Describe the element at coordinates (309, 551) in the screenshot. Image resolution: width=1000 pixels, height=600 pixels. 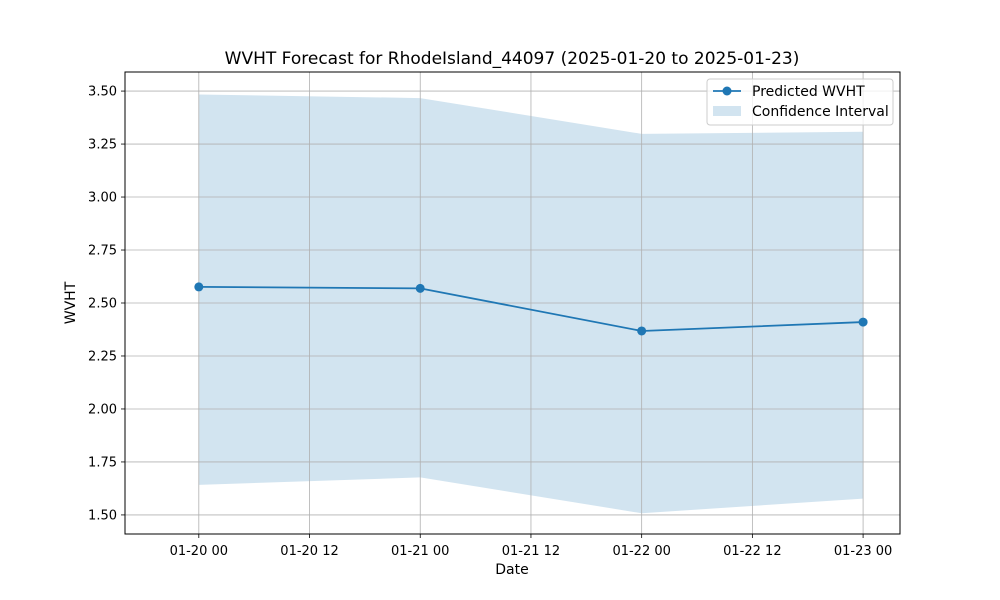
I see `x-tick-label-1: 01-20 12` at that location.